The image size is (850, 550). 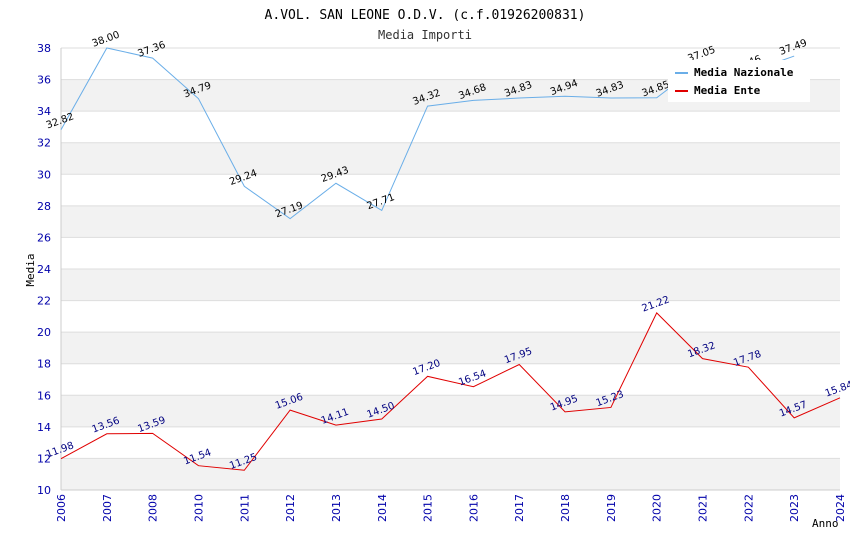 I want to click on chart-subtitle: Media Importi, so click(x=425, y=35).